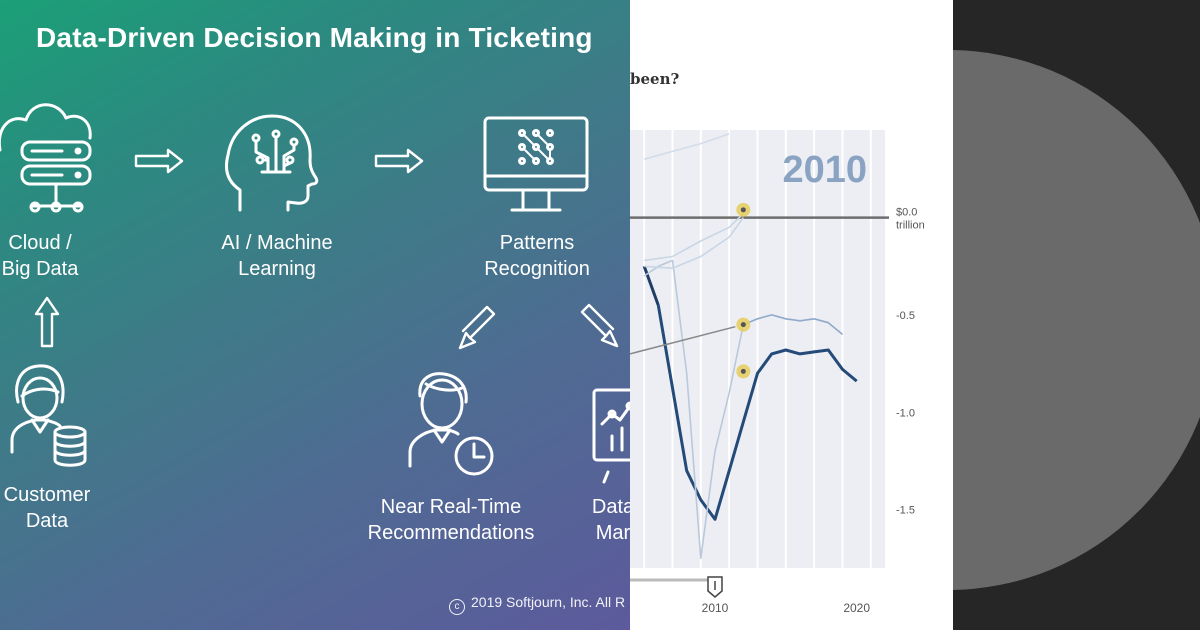 The height and width of the screenshot is (630, 1200). What do you see at coordinates (48, 415) in the screenshot?
I see `customer-database-icon` at bounding box center [48, 415].